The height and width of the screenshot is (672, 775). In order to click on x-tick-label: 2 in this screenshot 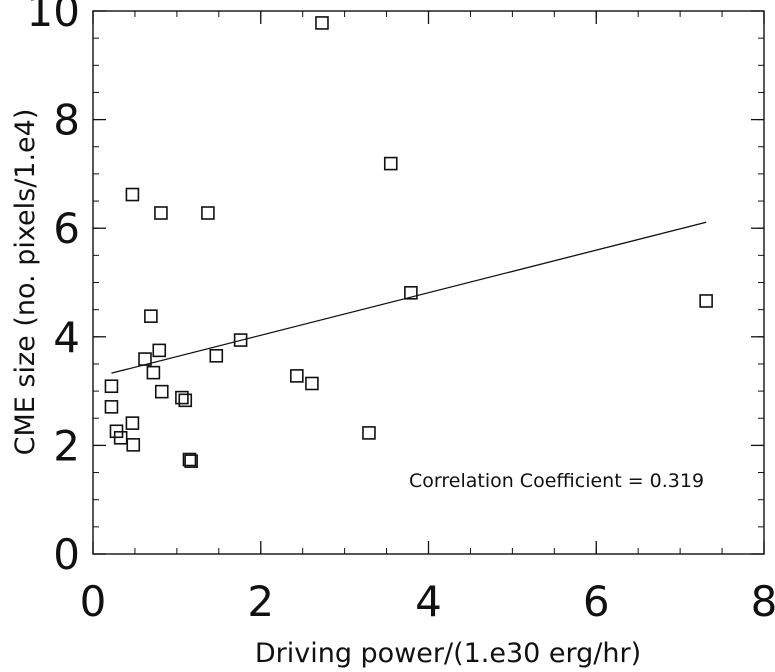, I will do `click(260, 601)`.